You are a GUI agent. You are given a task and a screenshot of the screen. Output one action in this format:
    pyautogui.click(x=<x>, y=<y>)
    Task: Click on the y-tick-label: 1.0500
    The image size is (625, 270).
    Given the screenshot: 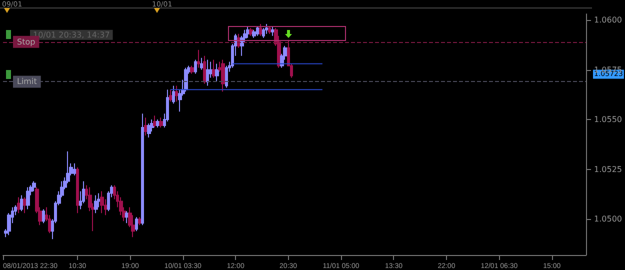 What is the action you would take?
    pyautogui.click(x=608, y=219)
    